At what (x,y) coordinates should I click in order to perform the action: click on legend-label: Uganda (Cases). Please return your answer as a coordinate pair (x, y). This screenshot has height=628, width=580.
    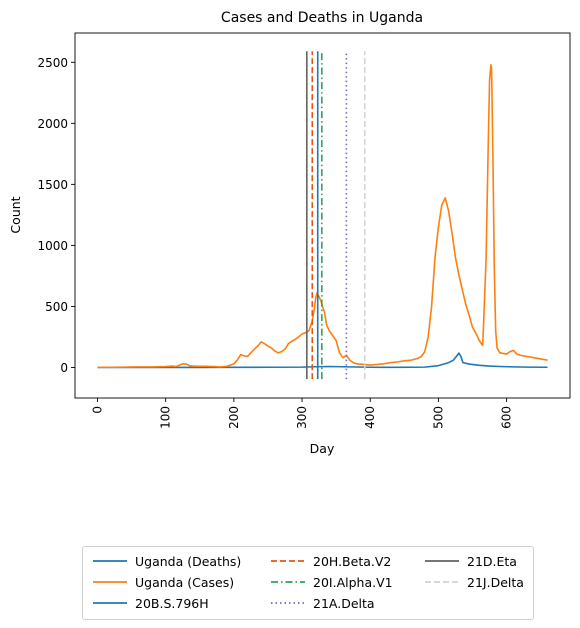
    Looking at the image, I should click on (185, 582).